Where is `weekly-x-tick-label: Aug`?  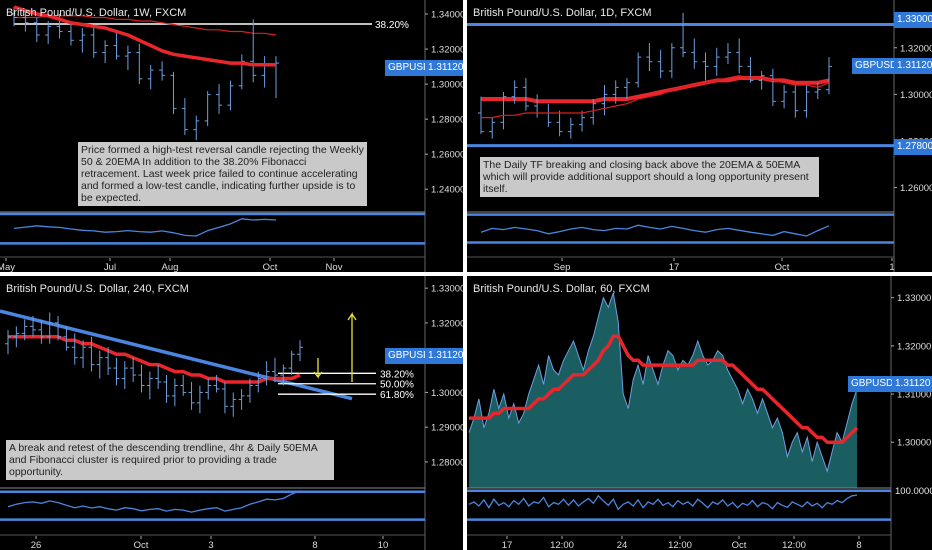
weekly-x-tick-label: Aug is located at coordinates (170, 267).